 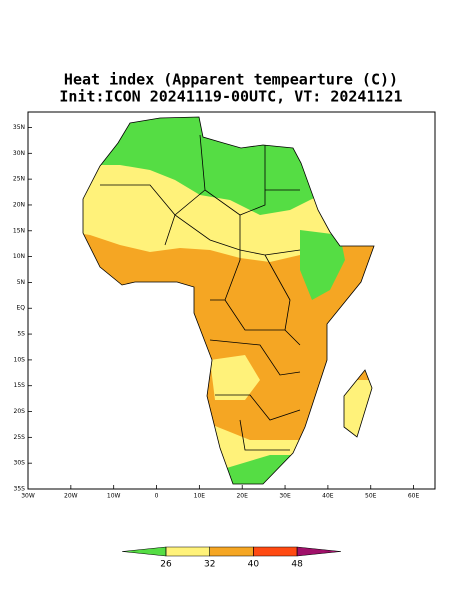 What do you see at coordinates (28, 496) in the screenshot?
I see `x-tick-label: 30W` at bounding box center [28, 496].